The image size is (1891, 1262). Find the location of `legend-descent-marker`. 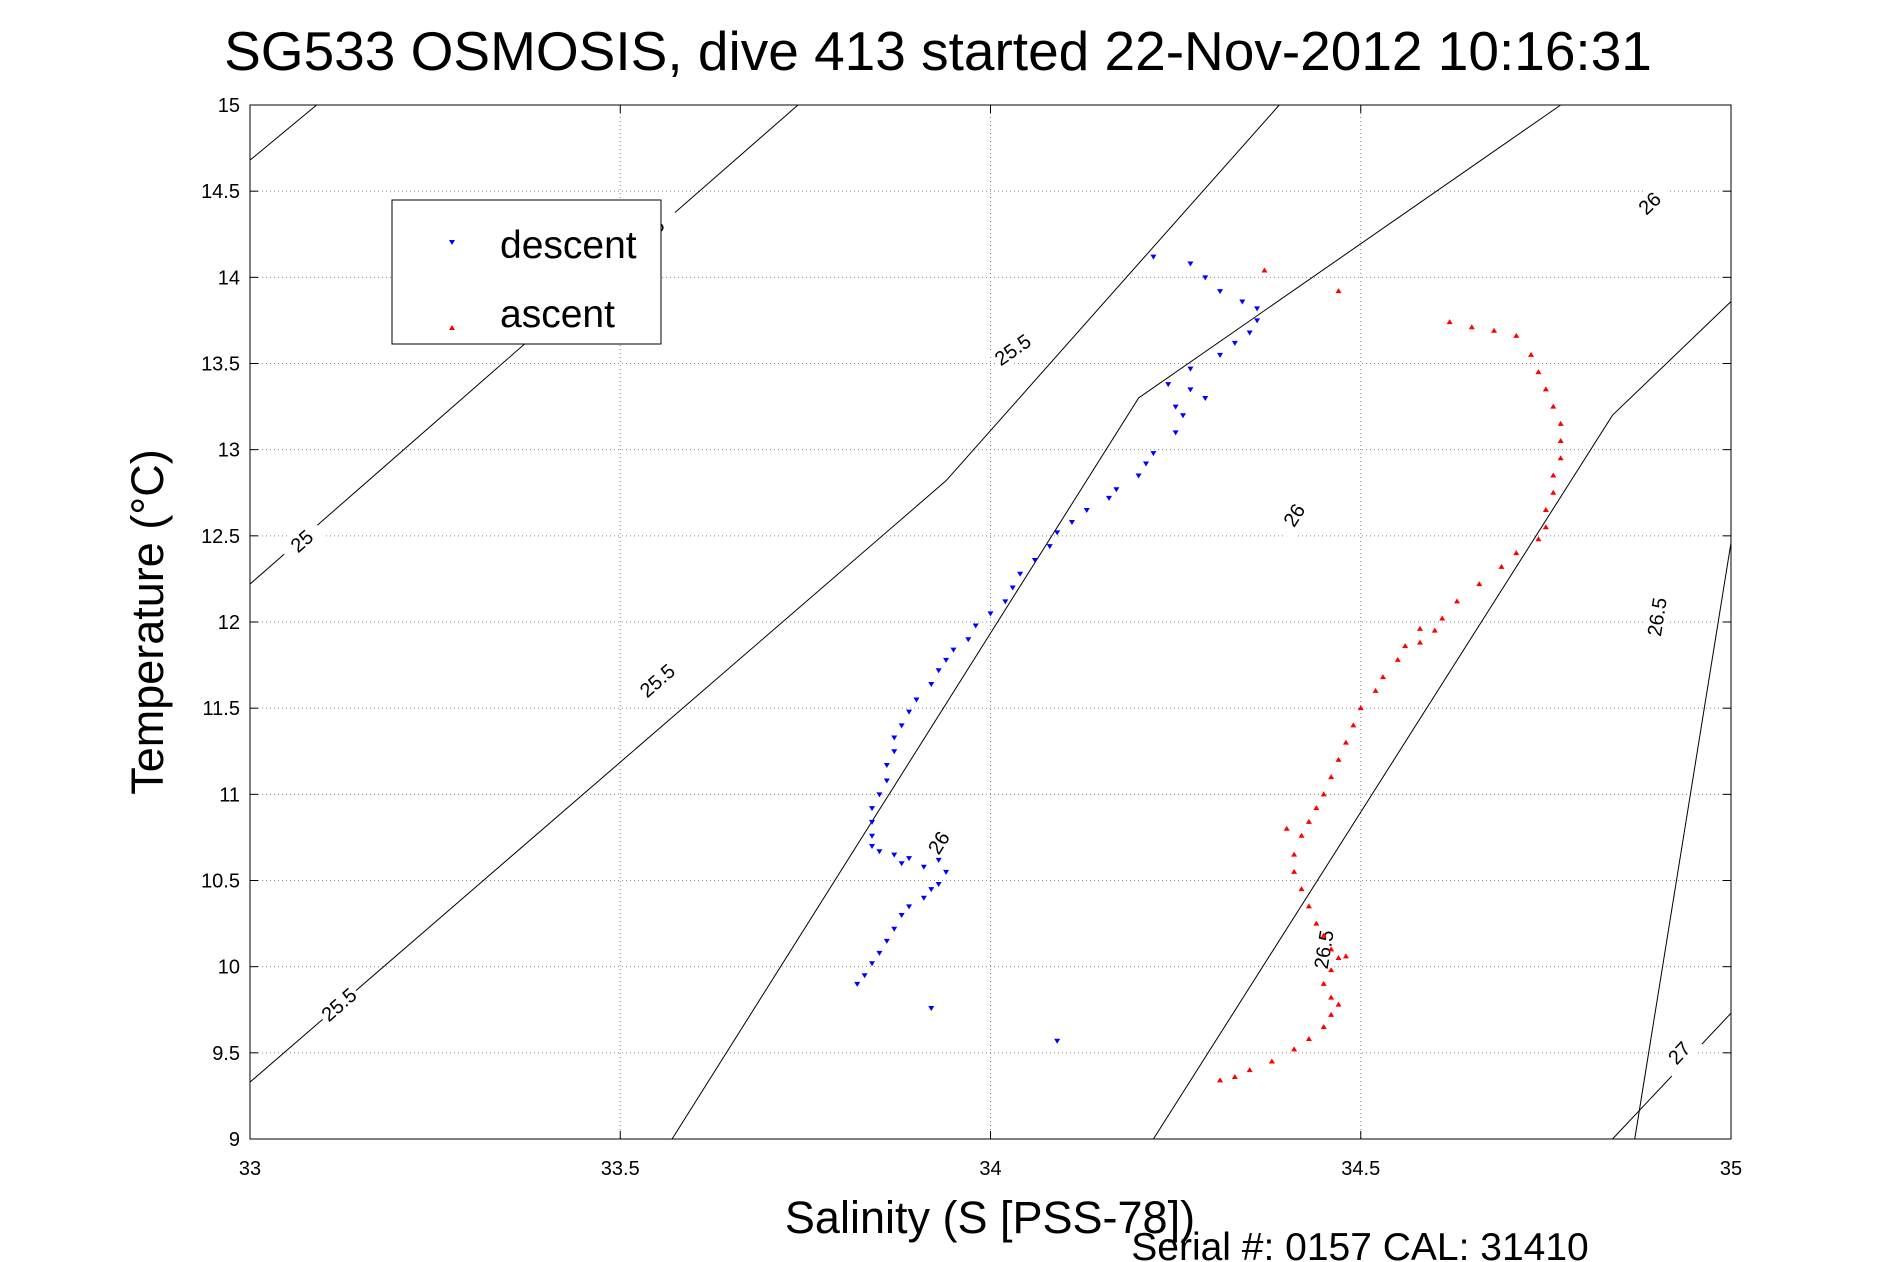

legend-descent-marker is located at coordinates (452, 242).